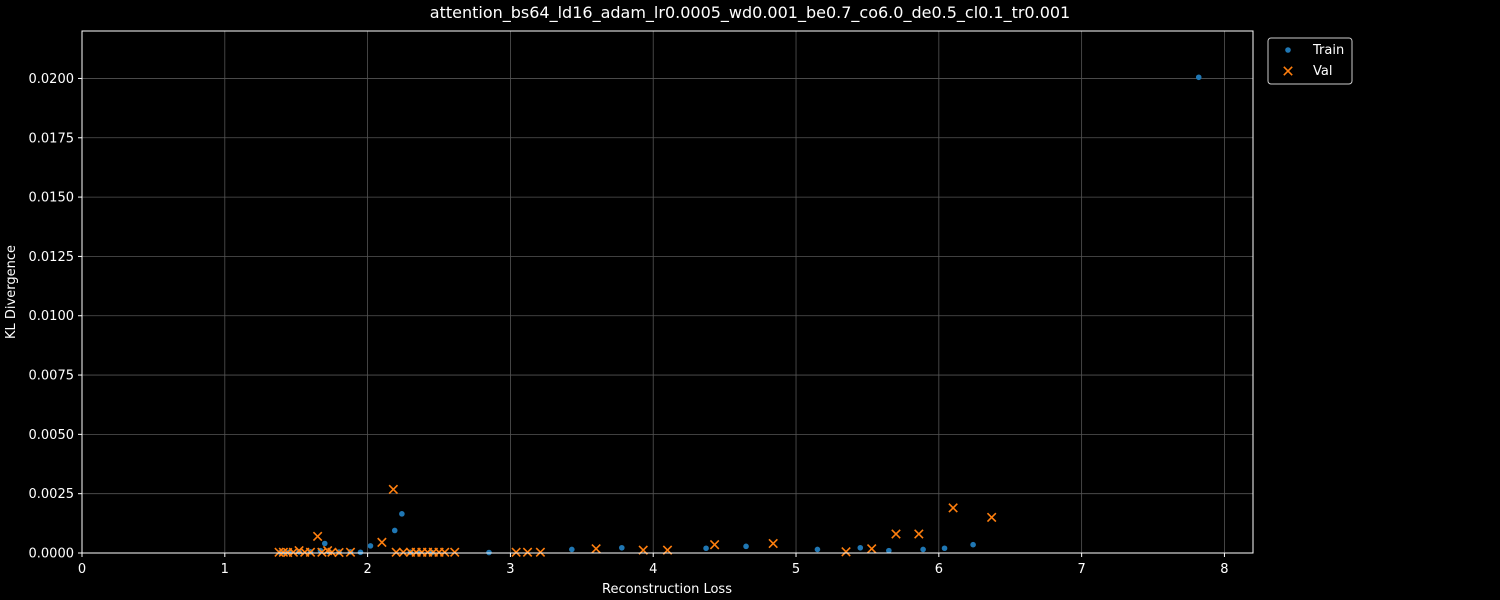  I want to click on y-tick-label: 0.0100, so click(52, 316).